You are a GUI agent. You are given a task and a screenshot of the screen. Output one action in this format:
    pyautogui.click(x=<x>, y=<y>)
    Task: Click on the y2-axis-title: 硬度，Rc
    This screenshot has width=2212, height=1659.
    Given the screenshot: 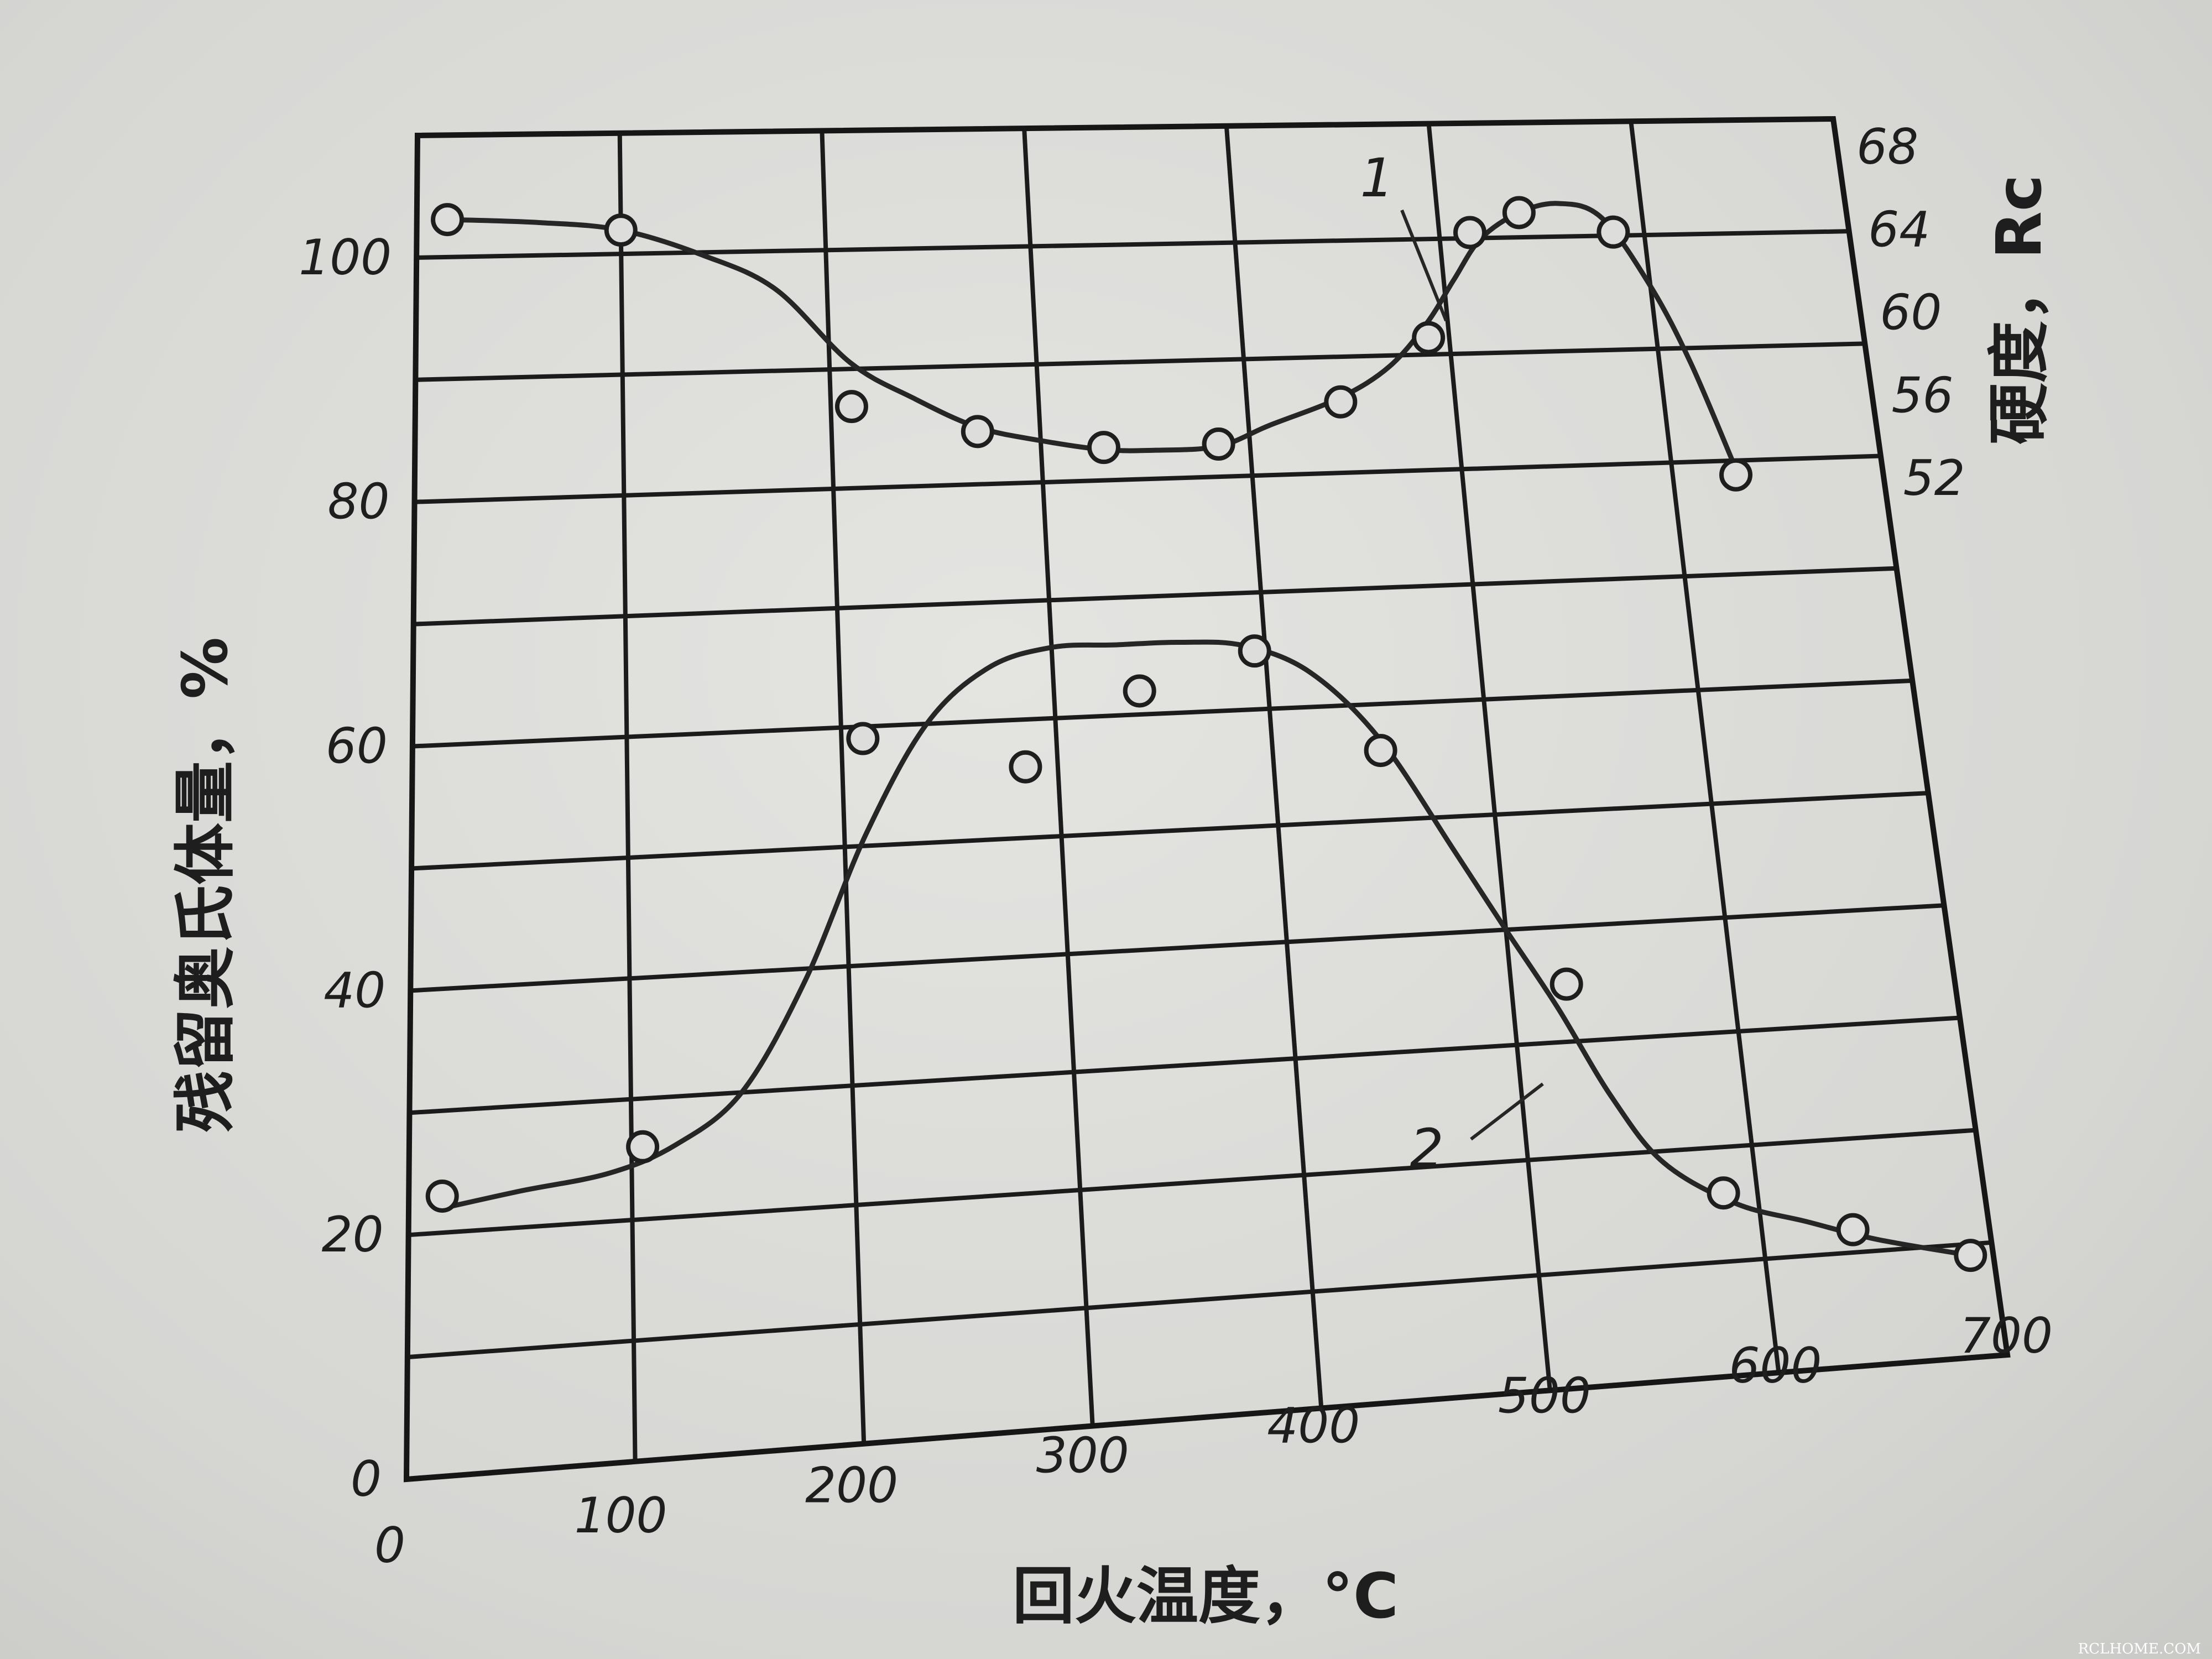 What is the action you would take?
    pyautogui.click(x=2020, y=310)
    